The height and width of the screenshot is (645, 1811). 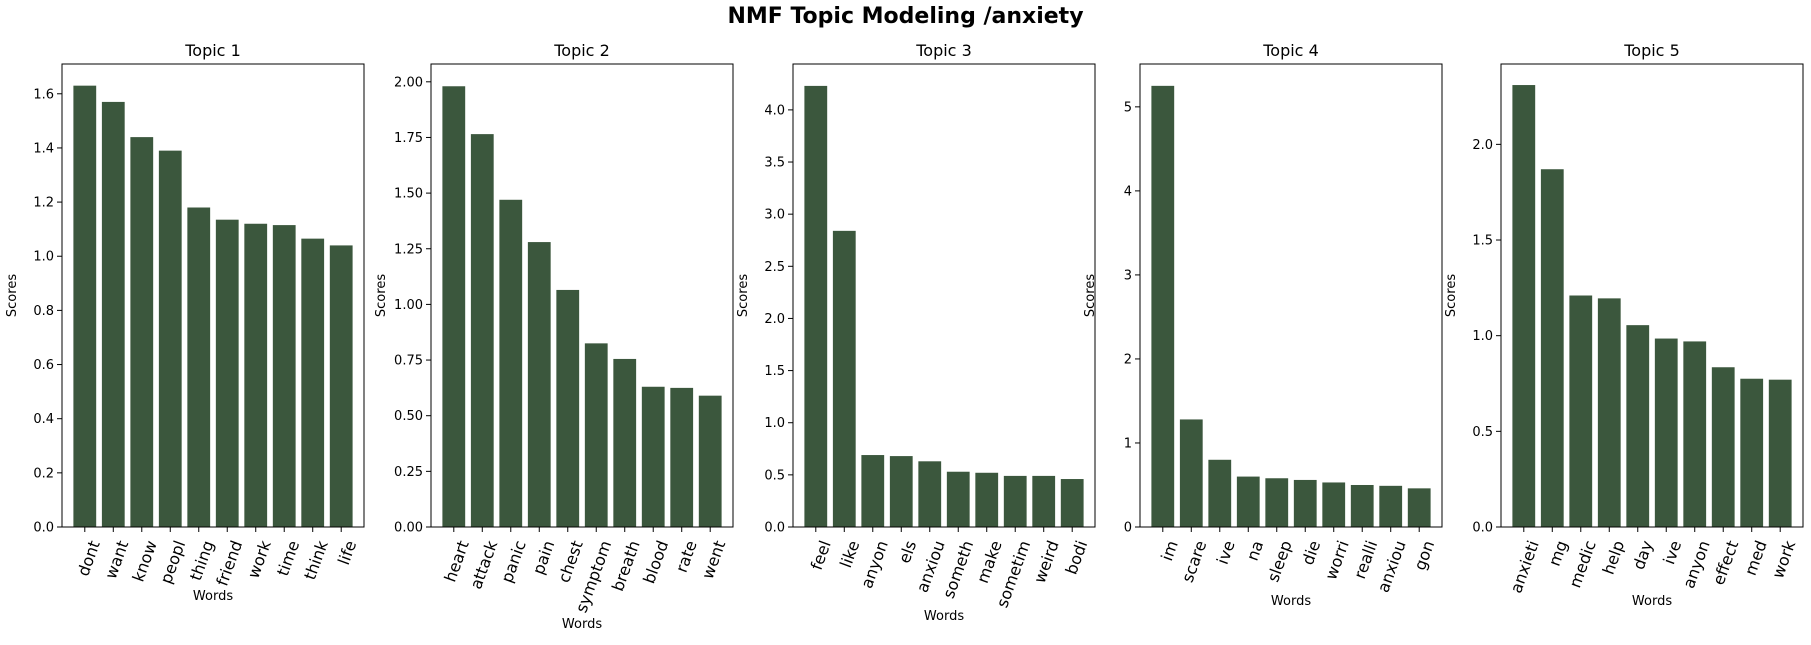 What do you see at coordinates (43, 528) in the screenshot?
I see `y-tick-label: 0.0` at bounding box center [43, 528].